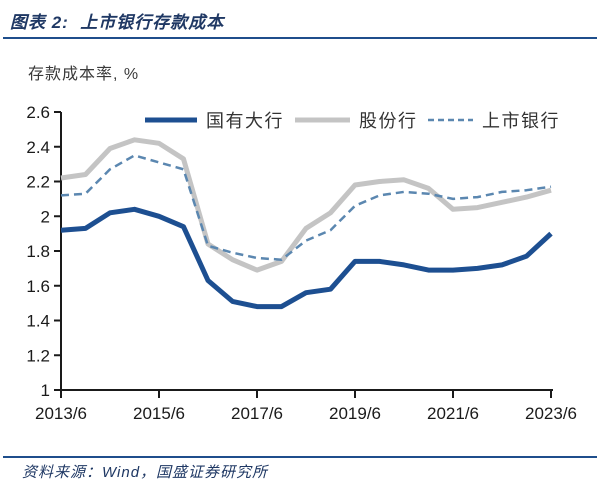 This screenshot has height=484, width=600. I want to click on x-tick-label: 2015/6, so click(159, 413).